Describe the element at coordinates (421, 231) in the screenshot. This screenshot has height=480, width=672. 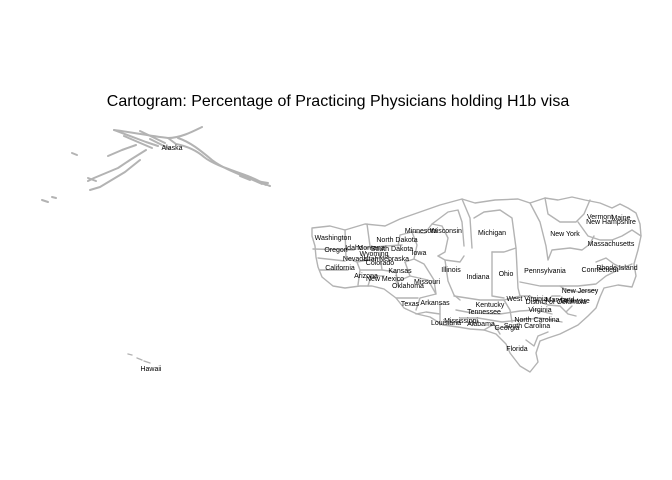
I see `label-minnesota: Minnesota` at that location.